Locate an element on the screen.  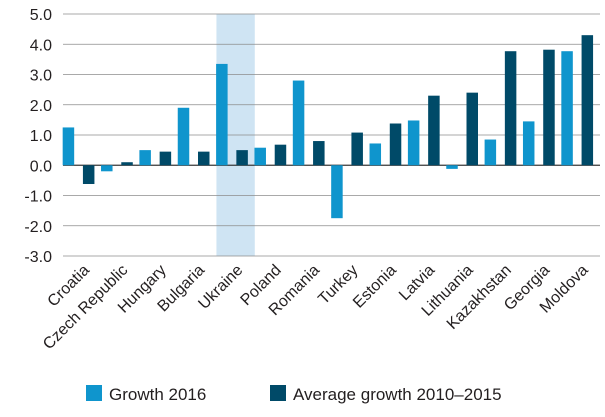
bar-growth-2016-hungary is located at coordinates (145, 158).